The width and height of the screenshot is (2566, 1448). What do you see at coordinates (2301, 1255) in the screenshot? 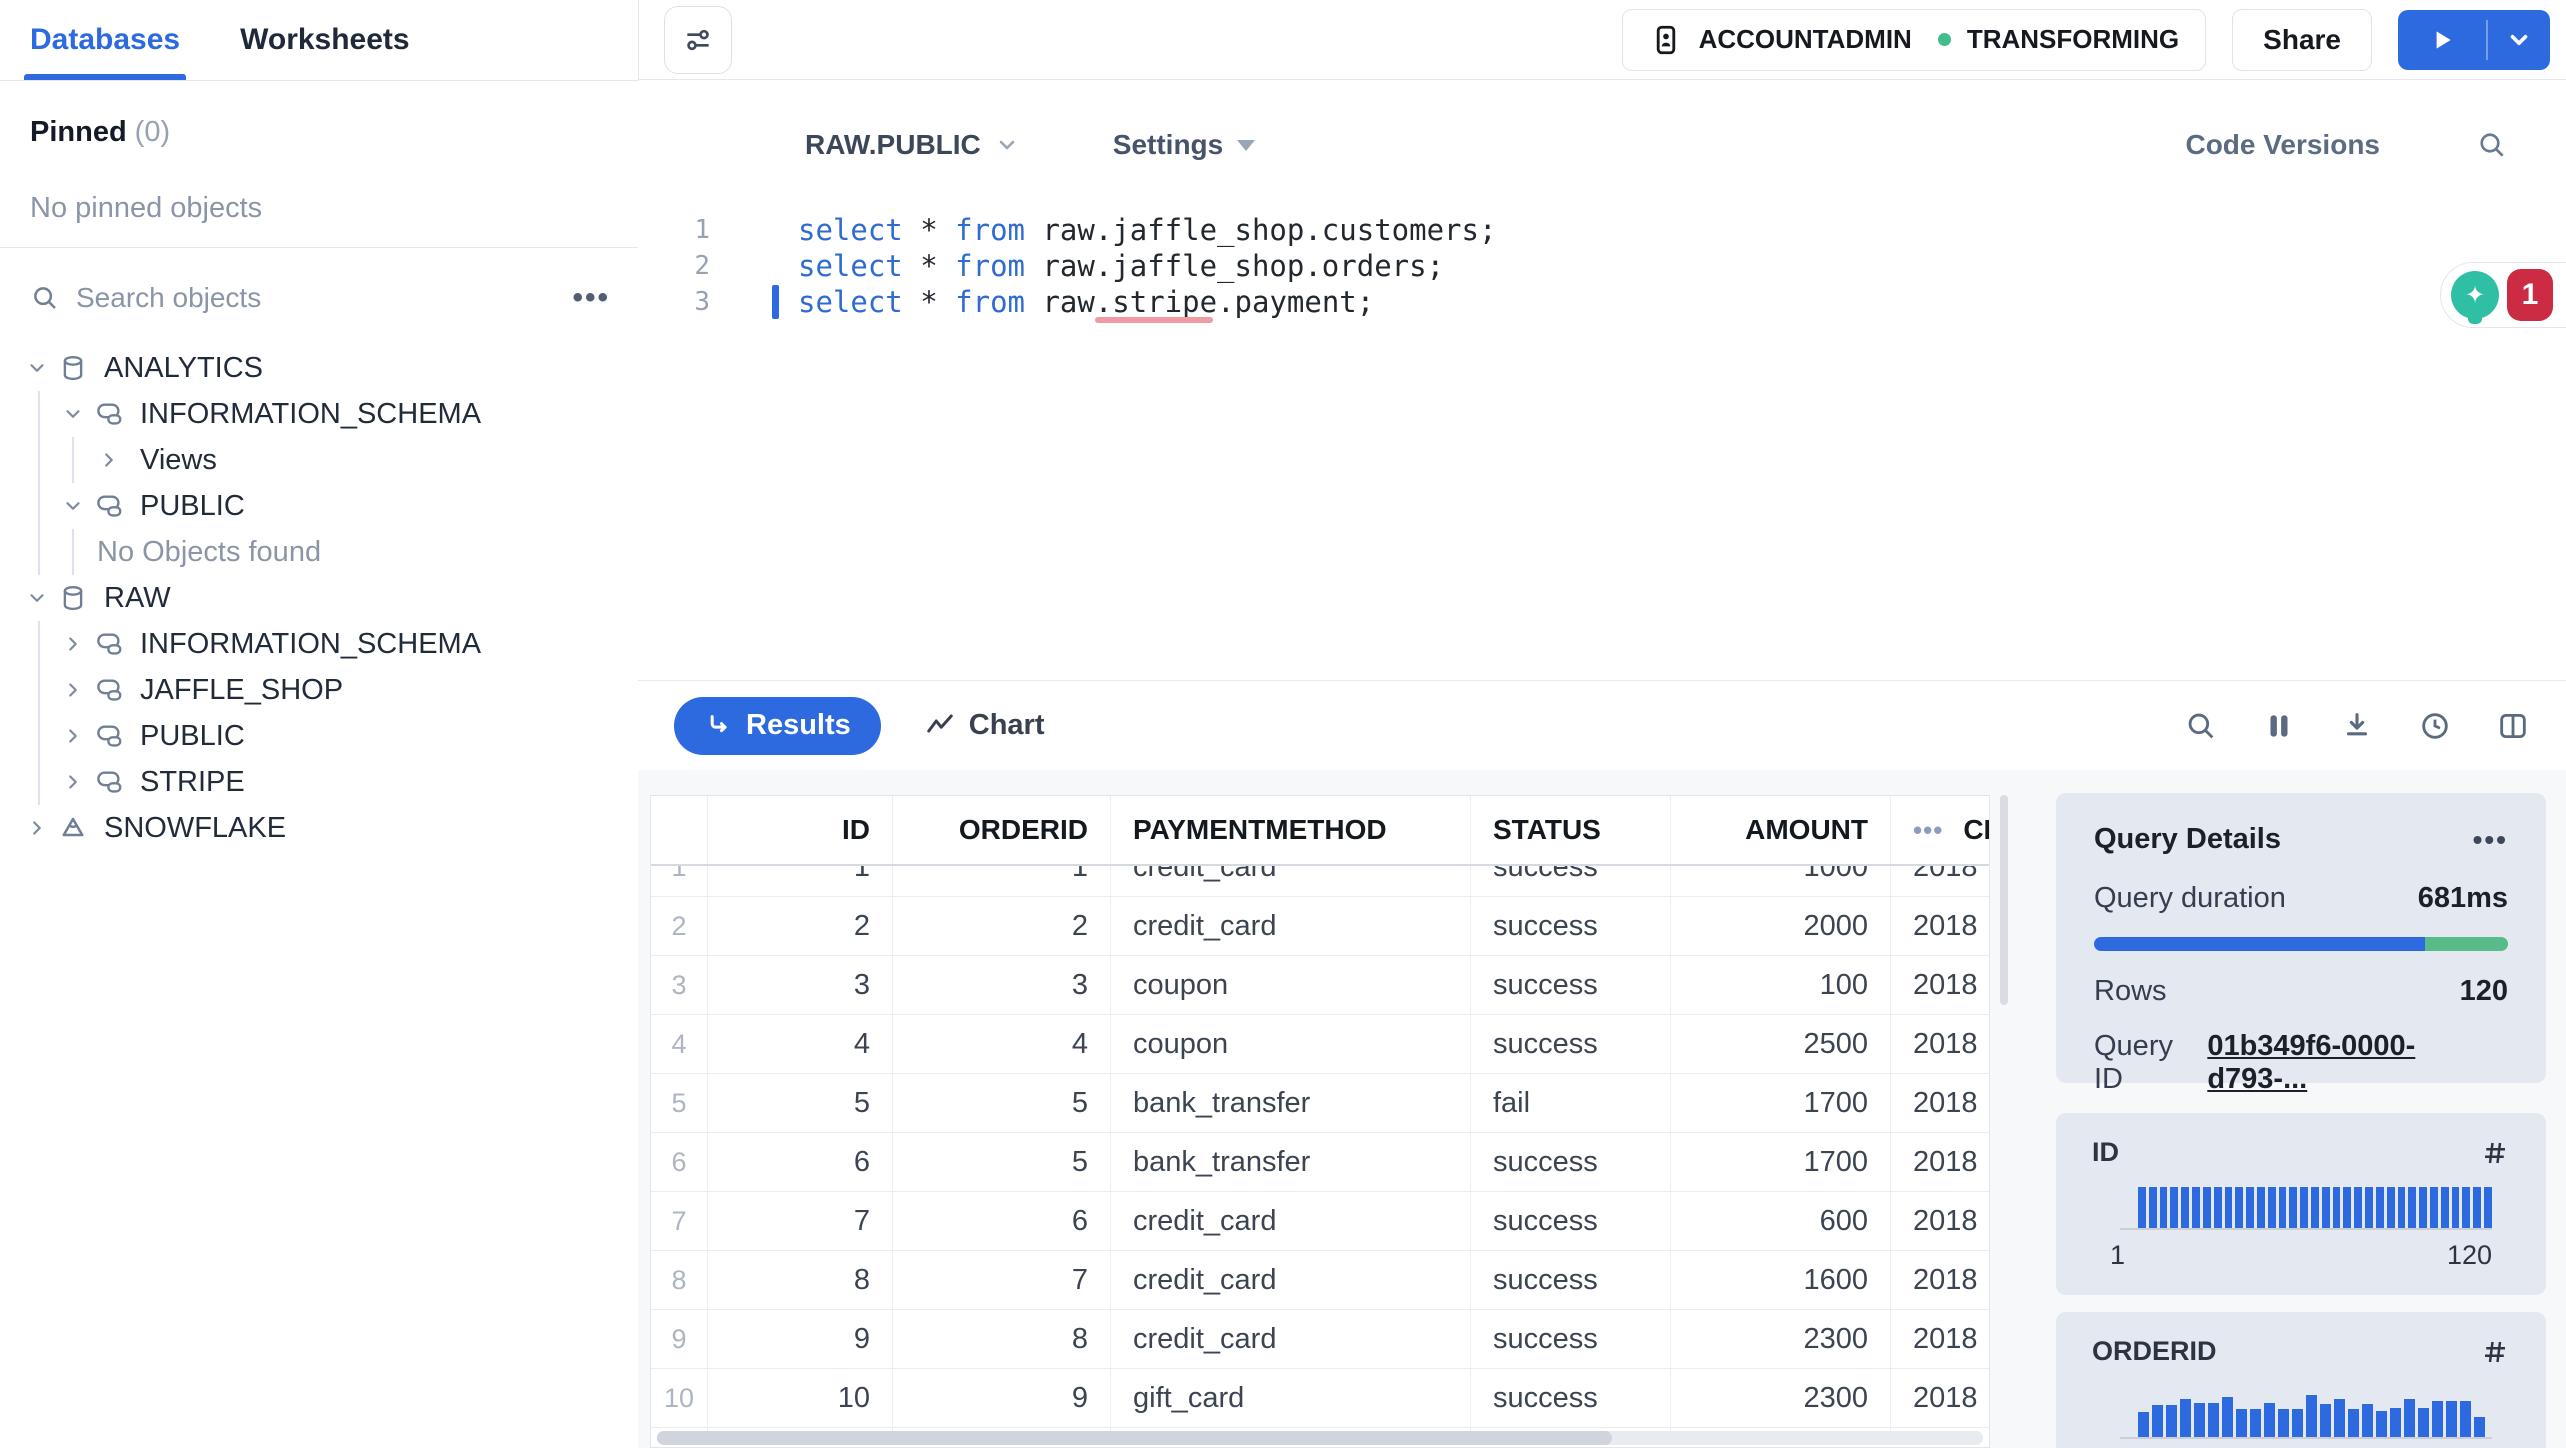
I see `id-range-labels: 1 120` at bounding box center [2301, 1255].